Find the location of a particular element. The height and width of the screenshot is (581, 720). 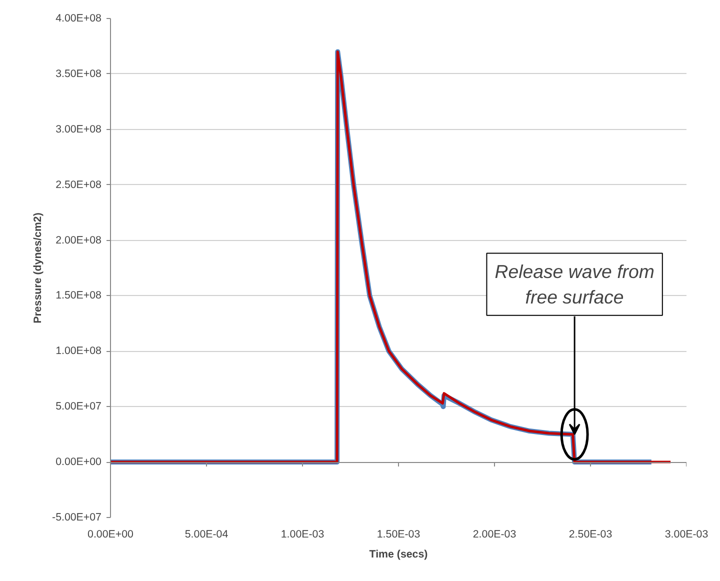

x-tick-label: 3.00E-03 is located at coordinates (686, 534).